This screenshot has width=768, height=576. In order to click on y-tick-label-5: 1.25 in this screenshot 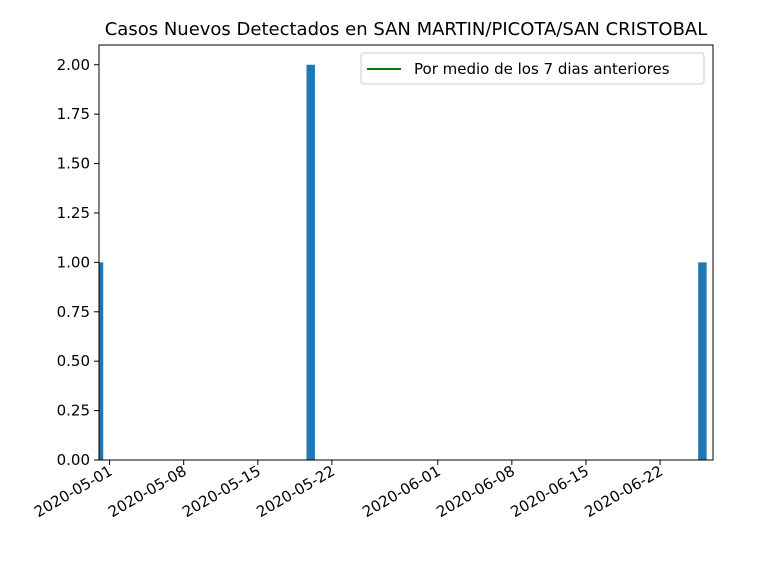, I will do `click(73, 213)`.